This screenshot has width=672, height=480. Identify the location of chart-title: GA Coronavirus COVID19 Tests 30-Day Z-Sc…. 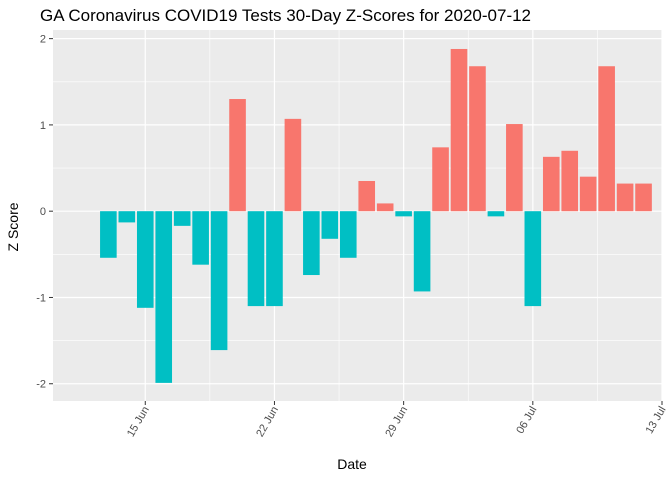
(285, 15).